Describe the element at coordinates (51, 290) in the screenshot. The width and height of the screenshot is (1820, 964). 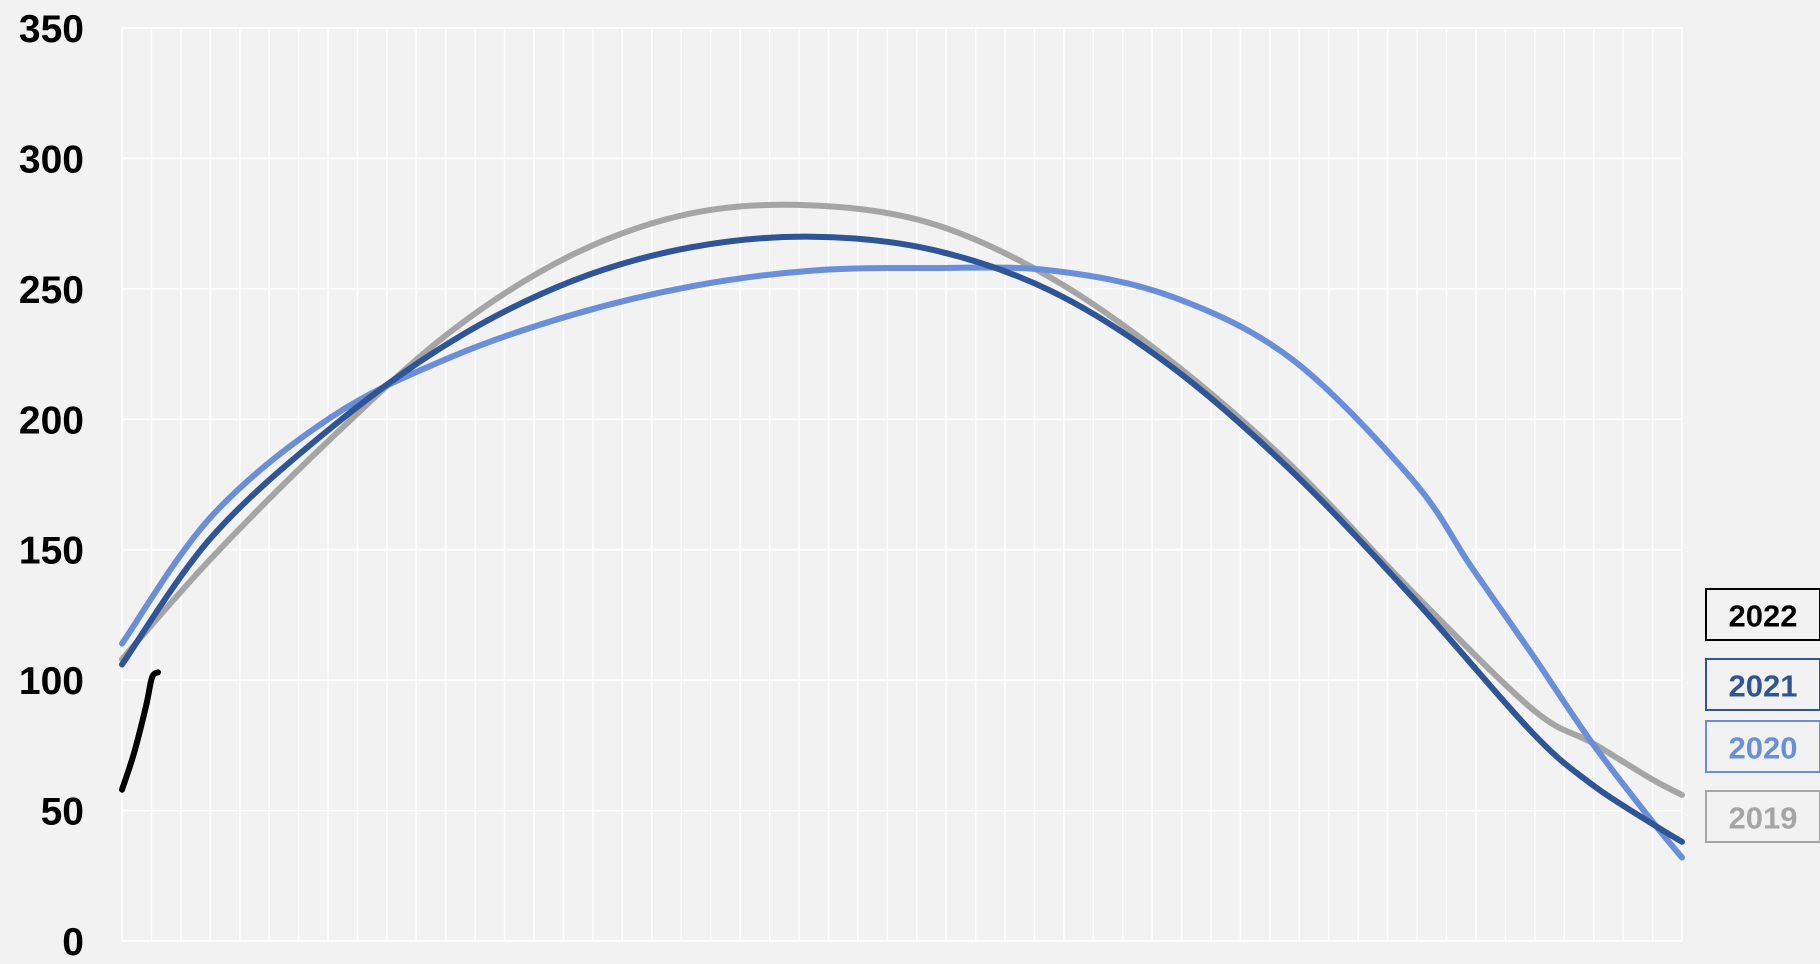
I see `y-tick-label: 250` at that location.